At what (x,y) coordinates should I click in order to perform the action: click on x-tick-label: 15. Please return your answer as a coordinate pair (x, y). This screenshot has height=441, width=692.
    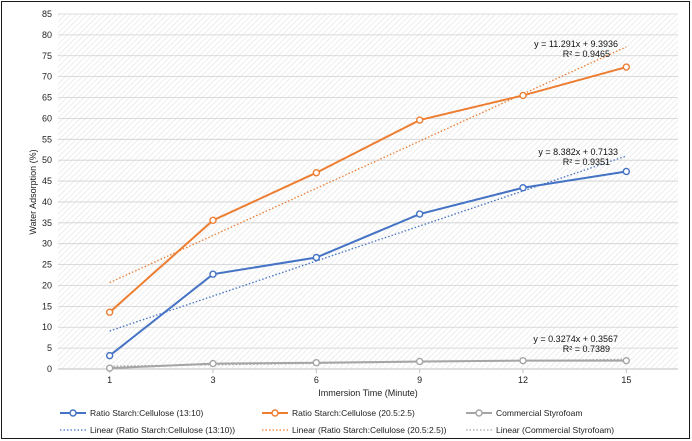
    Looking at the image, I should click on (626, 380).